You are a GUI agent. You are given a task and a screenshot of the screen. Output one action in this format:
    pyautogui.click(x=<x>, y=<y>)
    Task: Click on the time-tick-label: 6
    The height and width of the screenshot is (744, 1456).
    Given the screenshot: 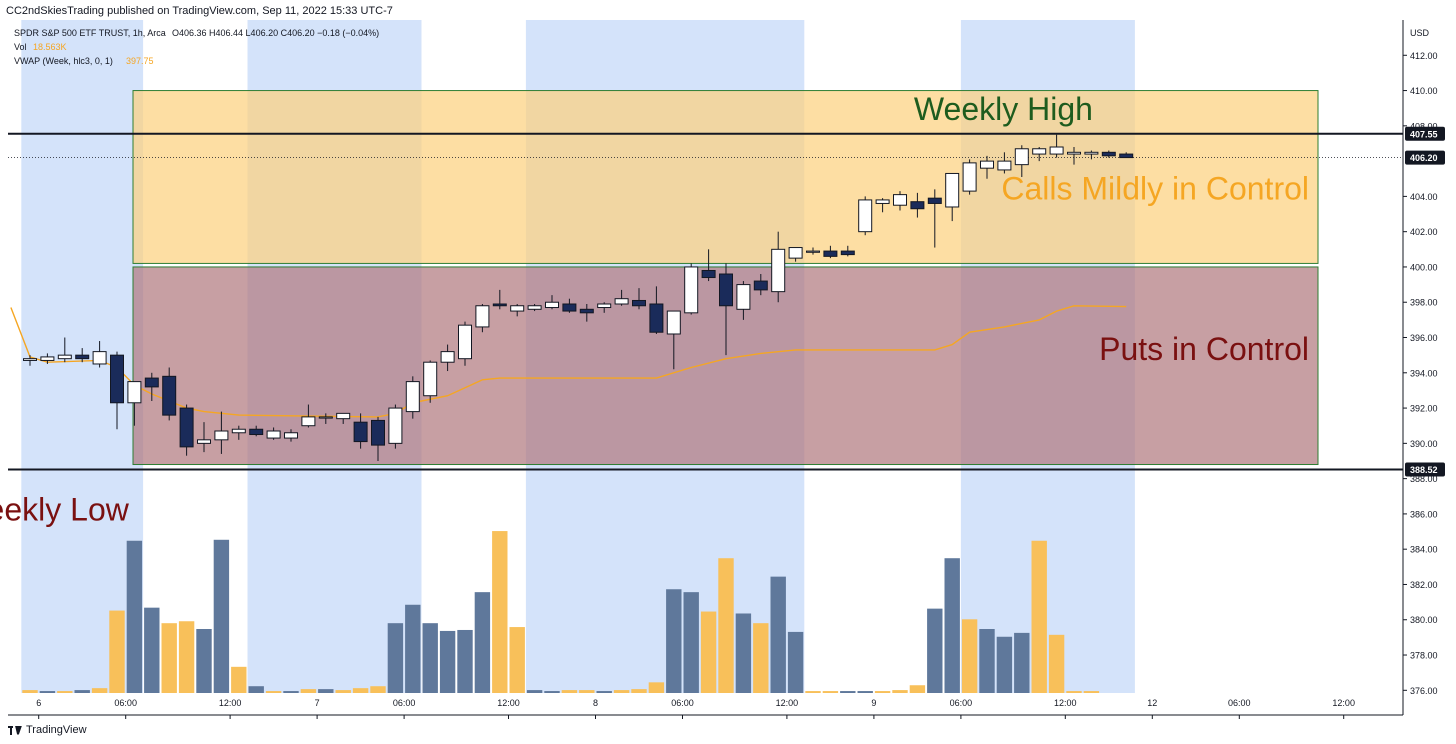 What is the action you would take?
    pyautogui.click(x=38, y=703)
    